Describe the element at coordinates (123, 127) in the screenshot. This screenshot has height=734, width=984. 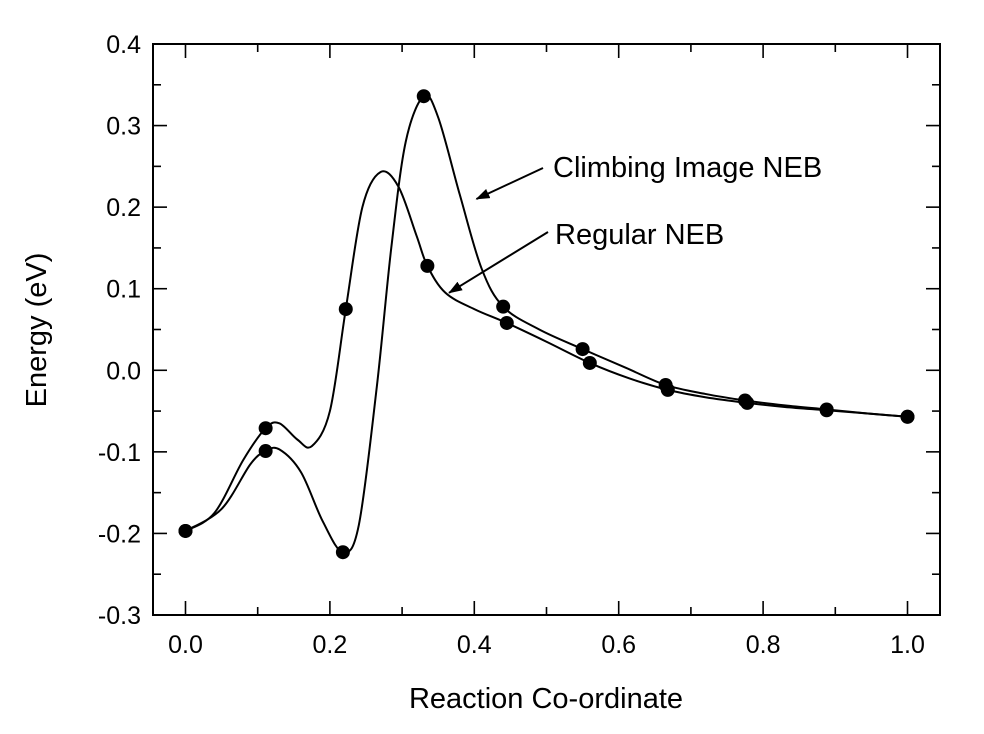
I see `y-tick-label: 0.3` at that location.